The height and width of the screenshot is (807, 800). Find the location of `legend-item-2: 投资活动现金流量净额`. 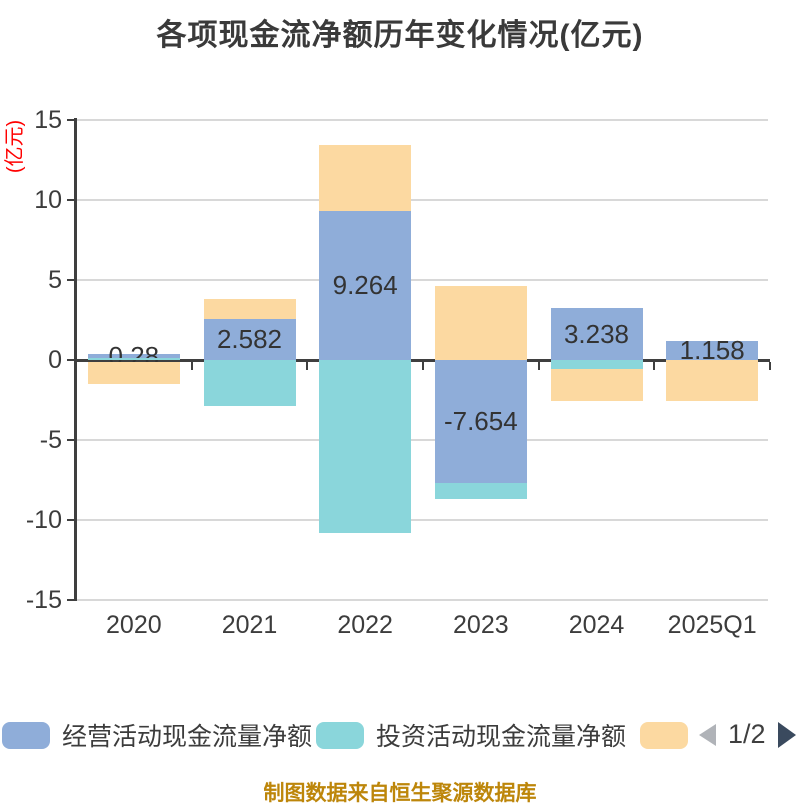

legend-item-2: 投资活动现金流量净额 is located at coordinates (471, 735).